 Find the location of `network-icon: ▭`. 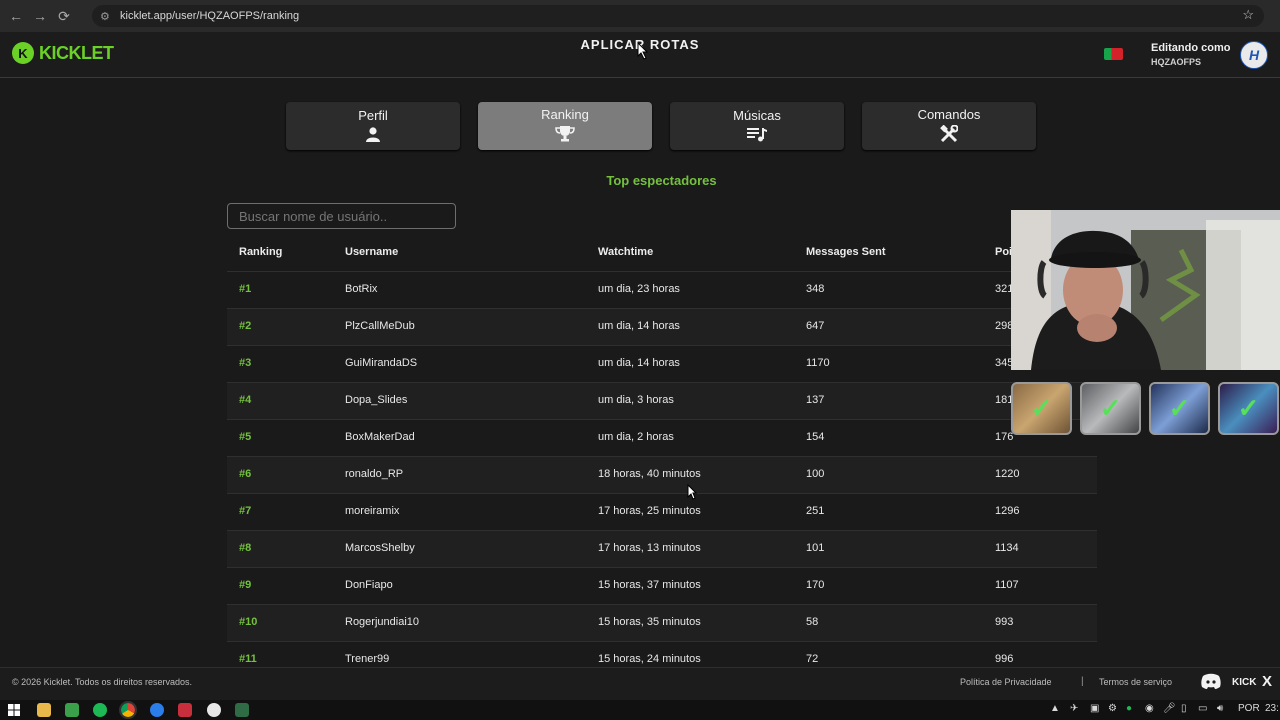

network-icon: ▭ is located at coordinates (1203, 708).